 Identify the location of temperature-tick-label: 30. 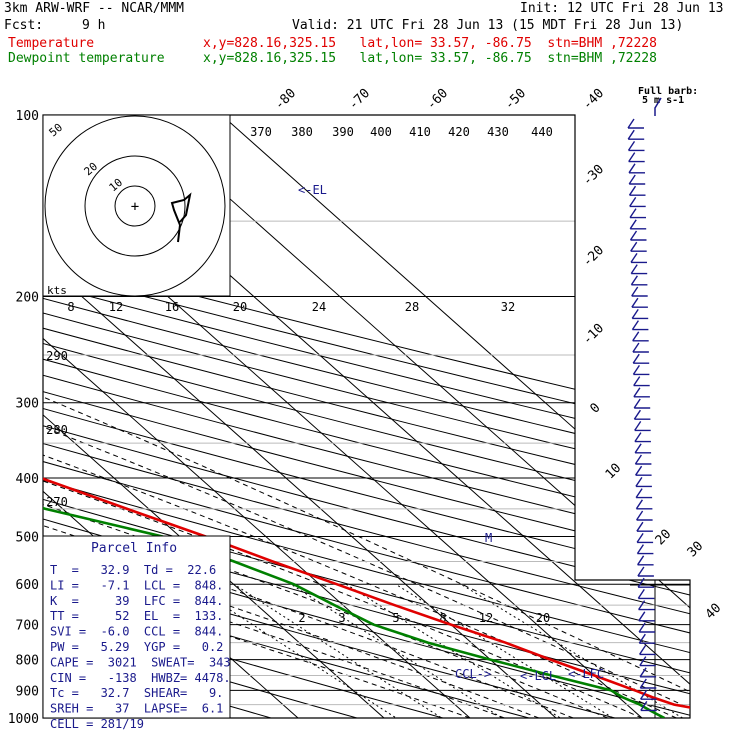
(696, 550).